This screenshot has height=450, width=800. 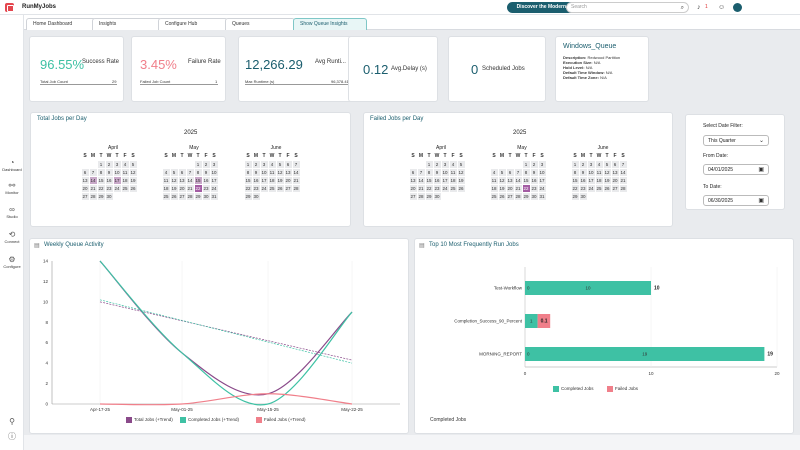 I want to click on calendar-day: 8, so click(x=248, y=172).